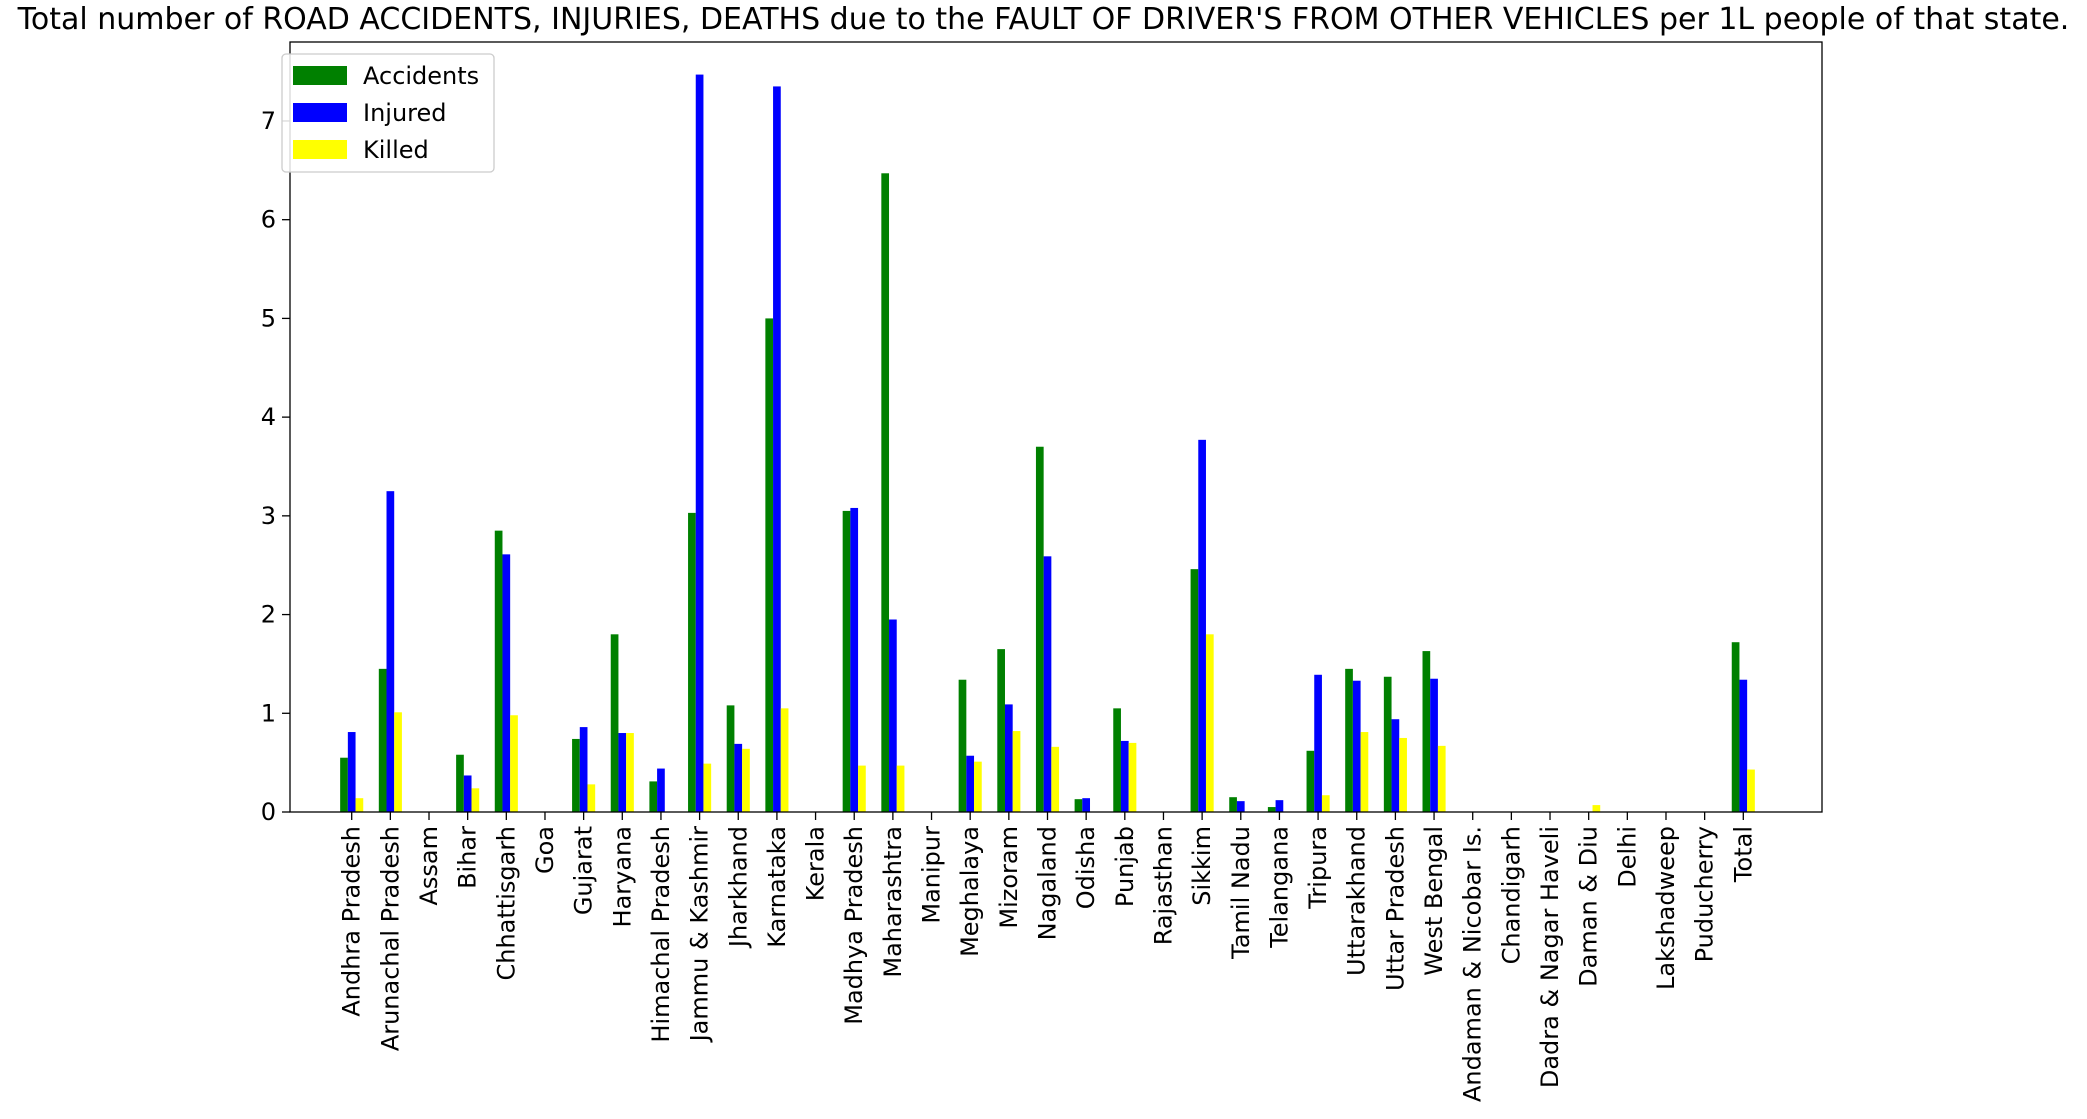  Describe the element at coordinates (268, 121) in the screenshot. I see `y-tick-label-7: 7` at that location.